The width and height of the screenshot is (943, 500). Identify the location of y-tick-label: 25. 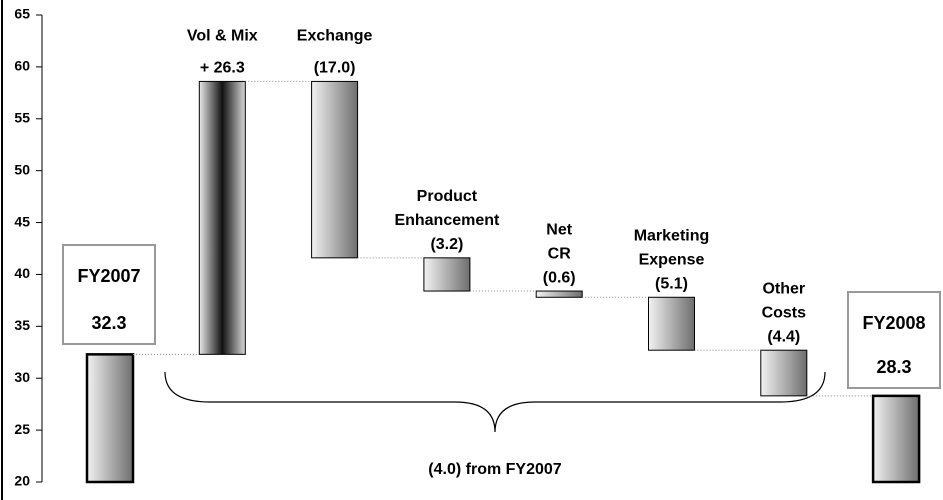
(22, 429).